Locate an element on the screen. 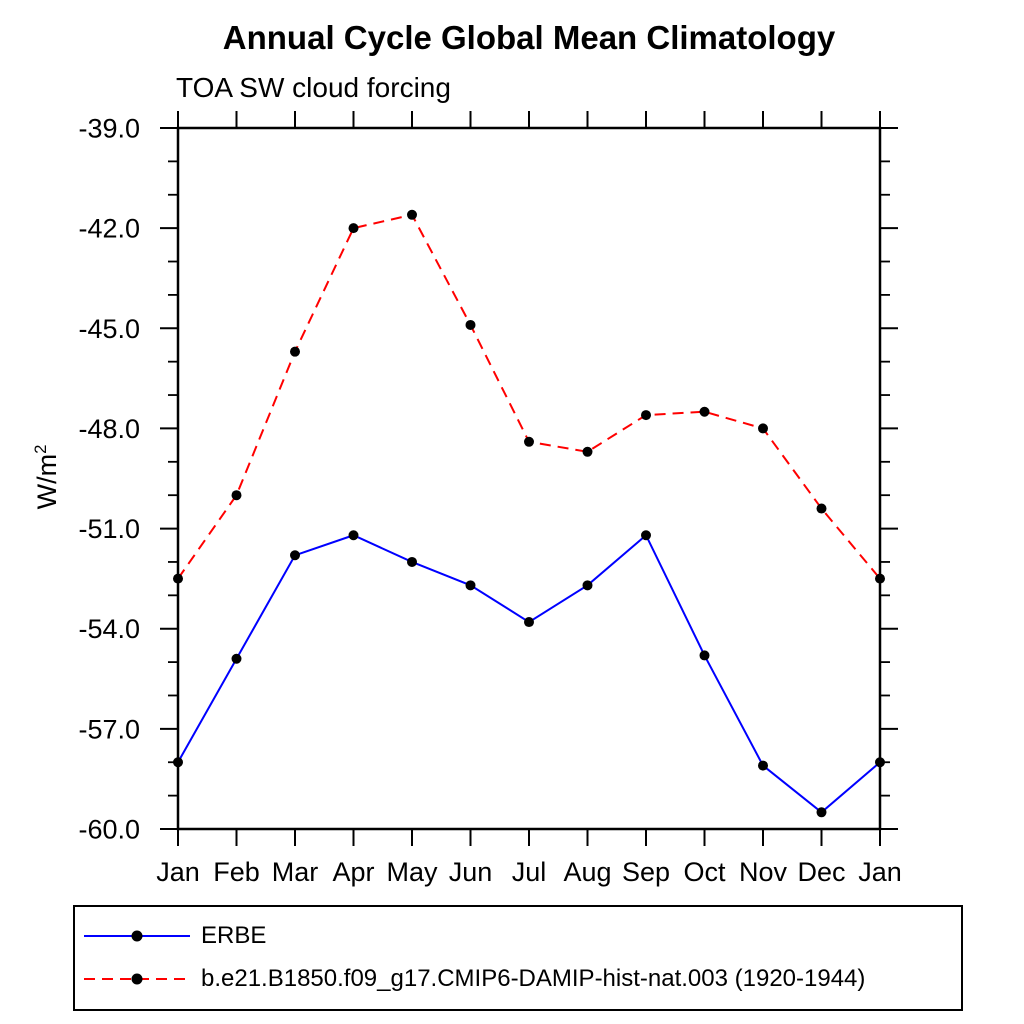  y-tick-label: -42.0 is located at coordinates (109, 229).